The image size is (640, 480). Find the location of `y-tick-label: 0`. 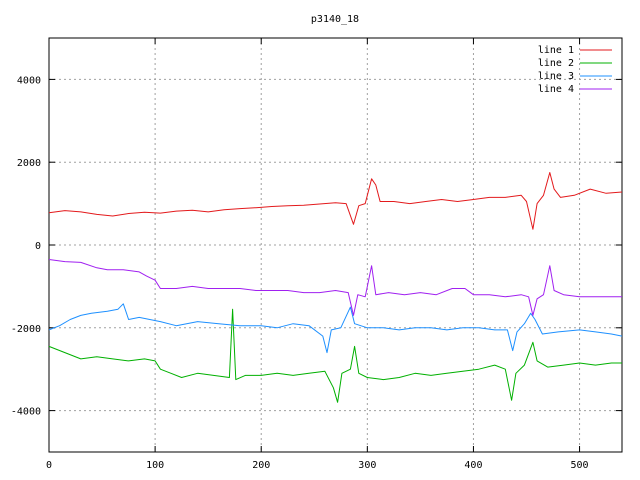

y-tick-label: 0 is located at coordinates (38, 246).